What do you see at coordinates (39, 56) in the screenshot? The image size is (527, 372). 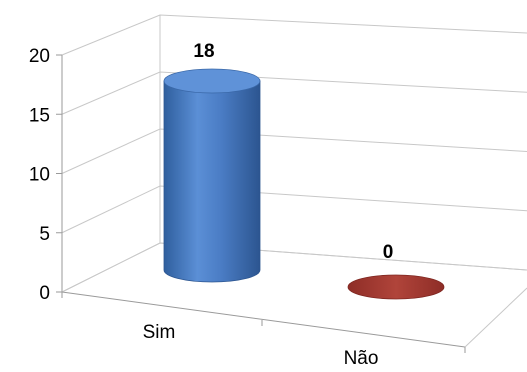 I see `y-tick-label: 20` at bounding box center [39, 56].